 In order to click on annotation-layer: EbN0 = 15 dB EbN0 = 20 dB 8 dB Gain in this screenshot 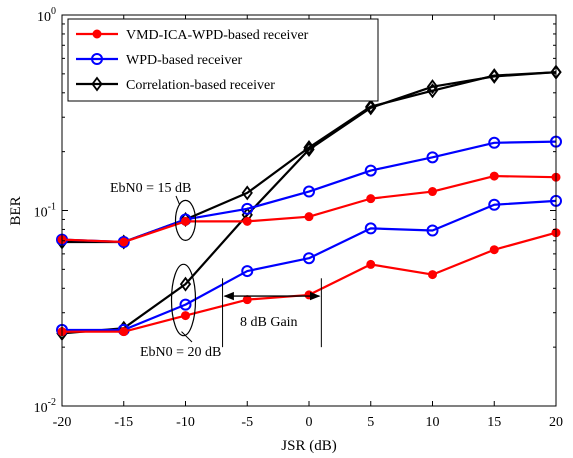, I will do `click(216, 270)`.